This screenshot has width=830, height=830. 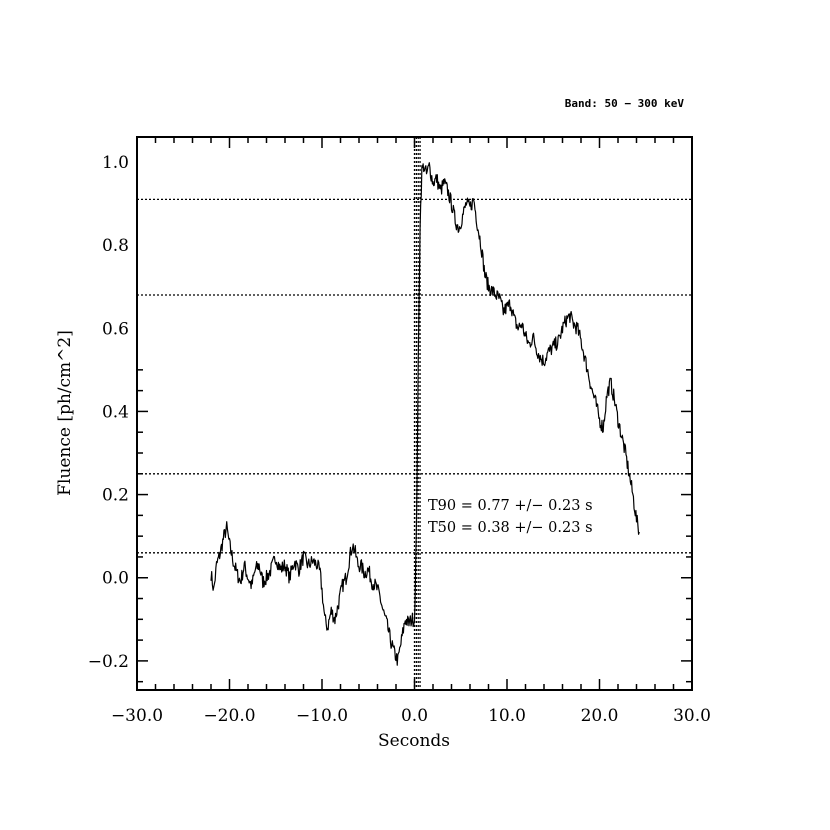 I want to click on y-tick-labels: −0.2 0.0 0.2 0.4 0.6 0.8 1.0, so click(x=108, y=412).